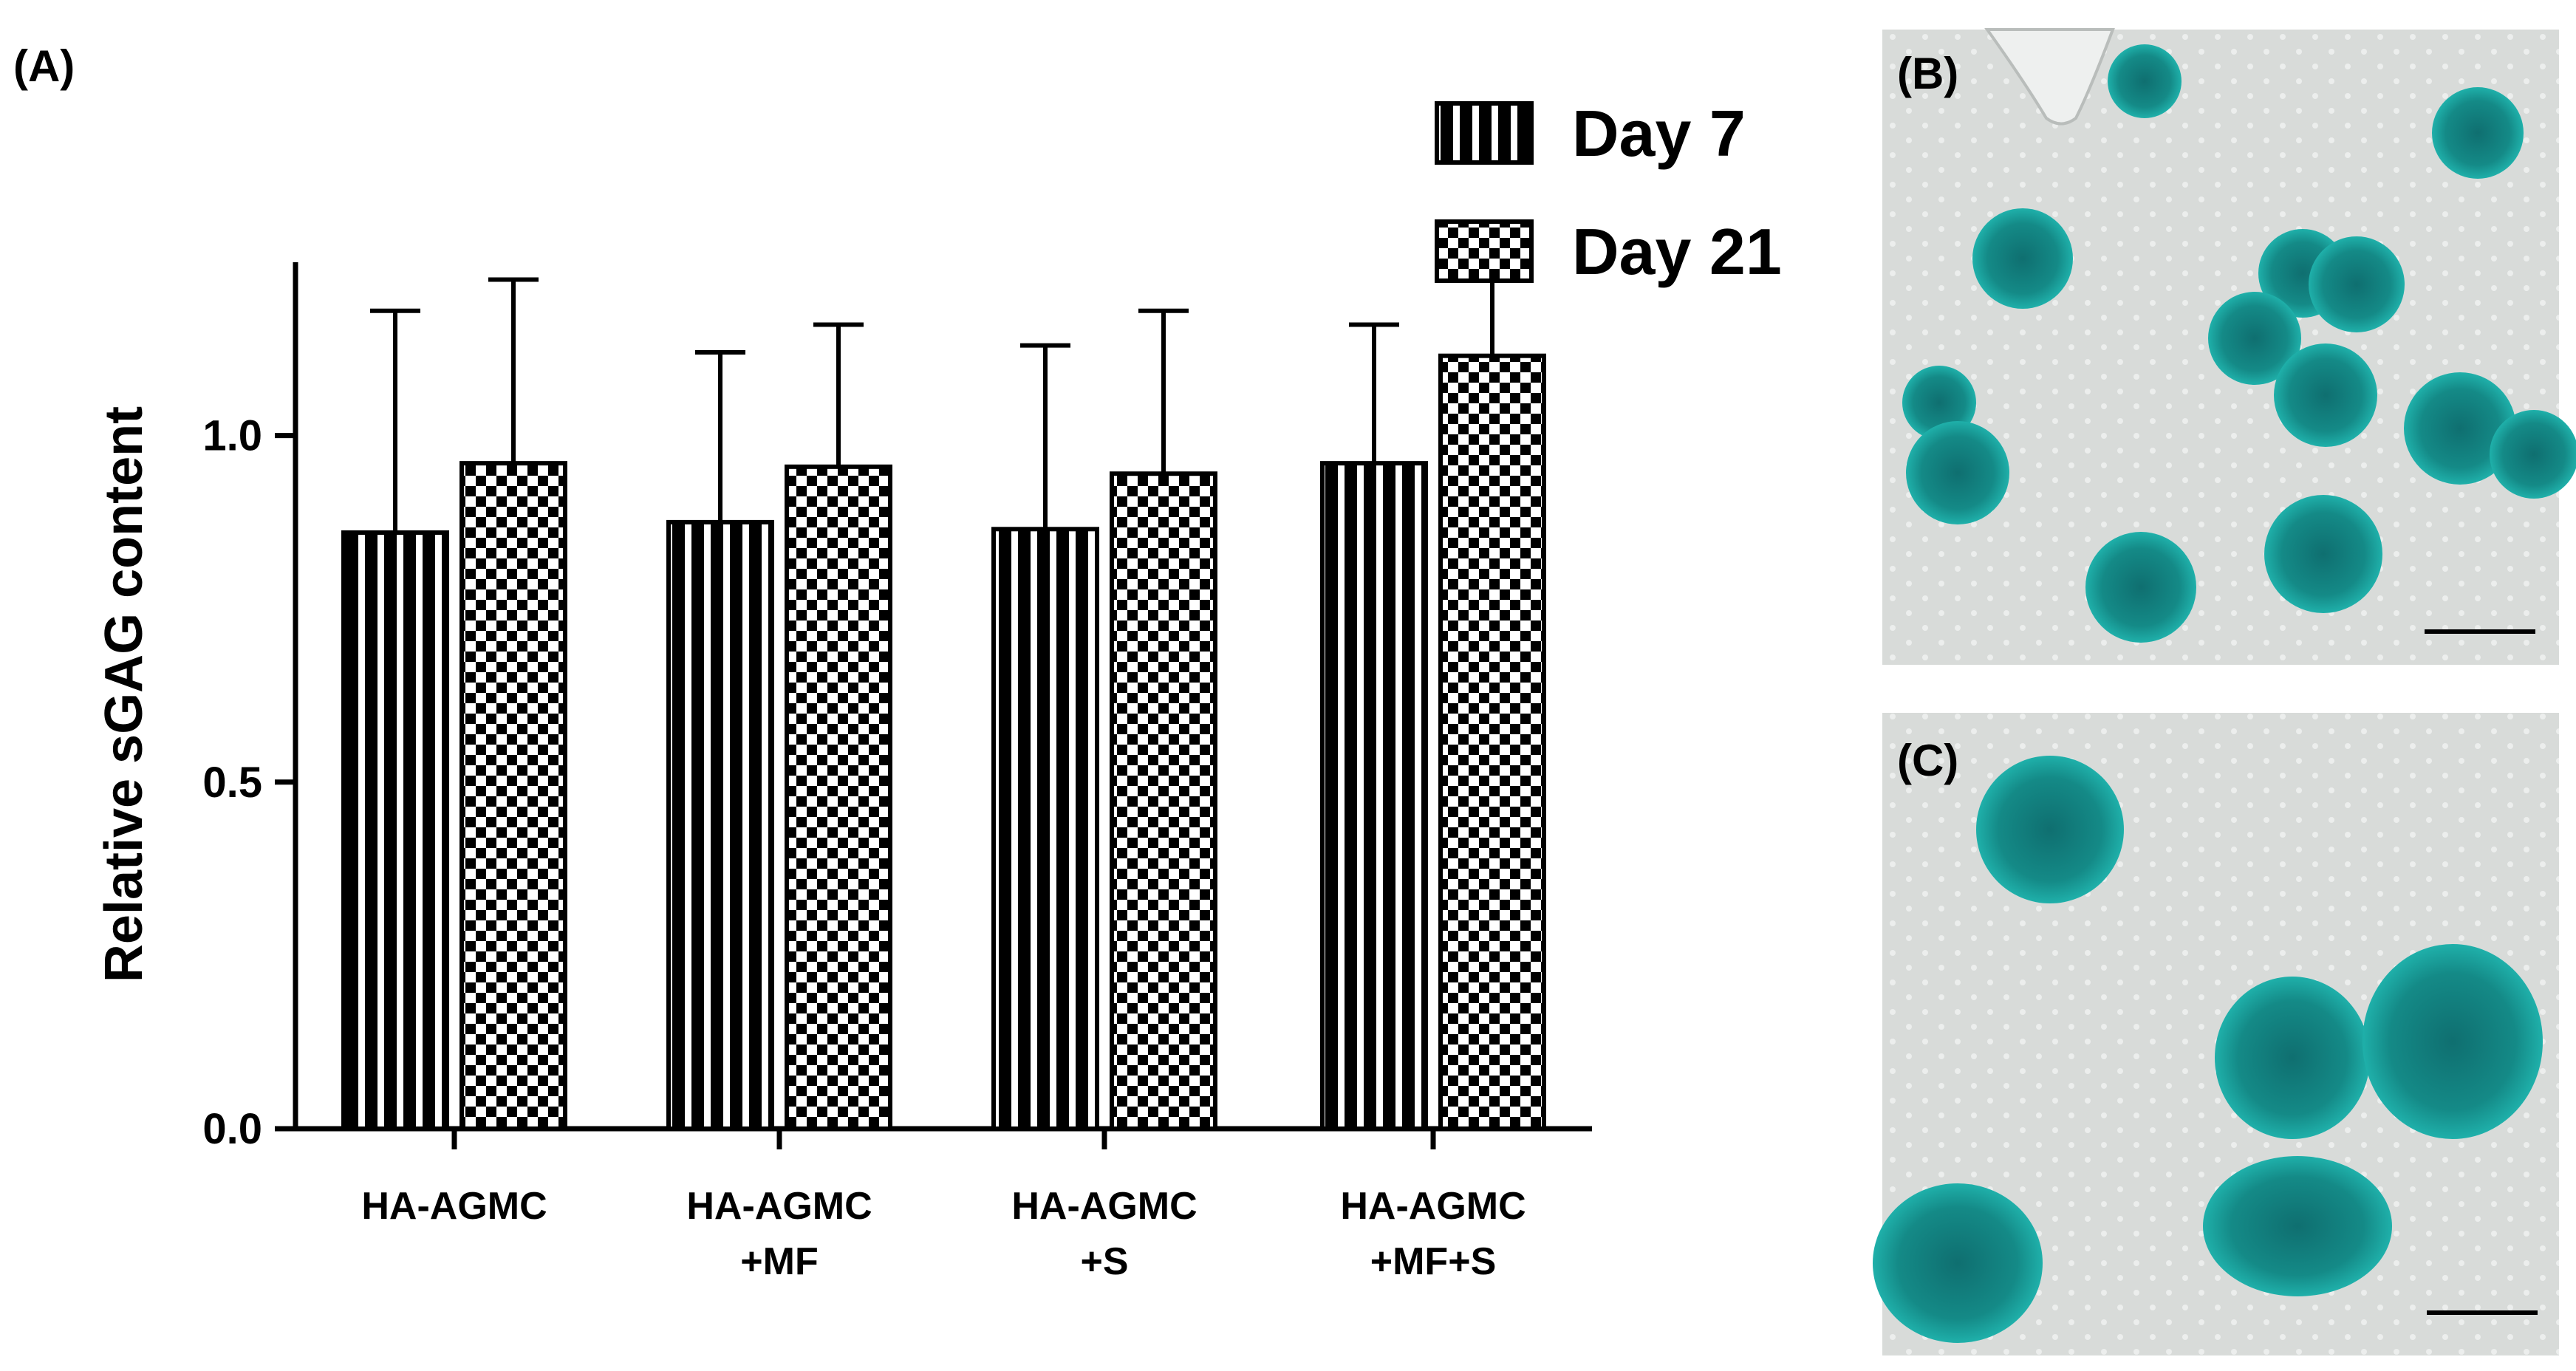 The width and height of the screenshot is (2576, 1371). Describe the element at coordinates (44, 66) in the screenshot. I see `panel-a-label: (A)` at that location.